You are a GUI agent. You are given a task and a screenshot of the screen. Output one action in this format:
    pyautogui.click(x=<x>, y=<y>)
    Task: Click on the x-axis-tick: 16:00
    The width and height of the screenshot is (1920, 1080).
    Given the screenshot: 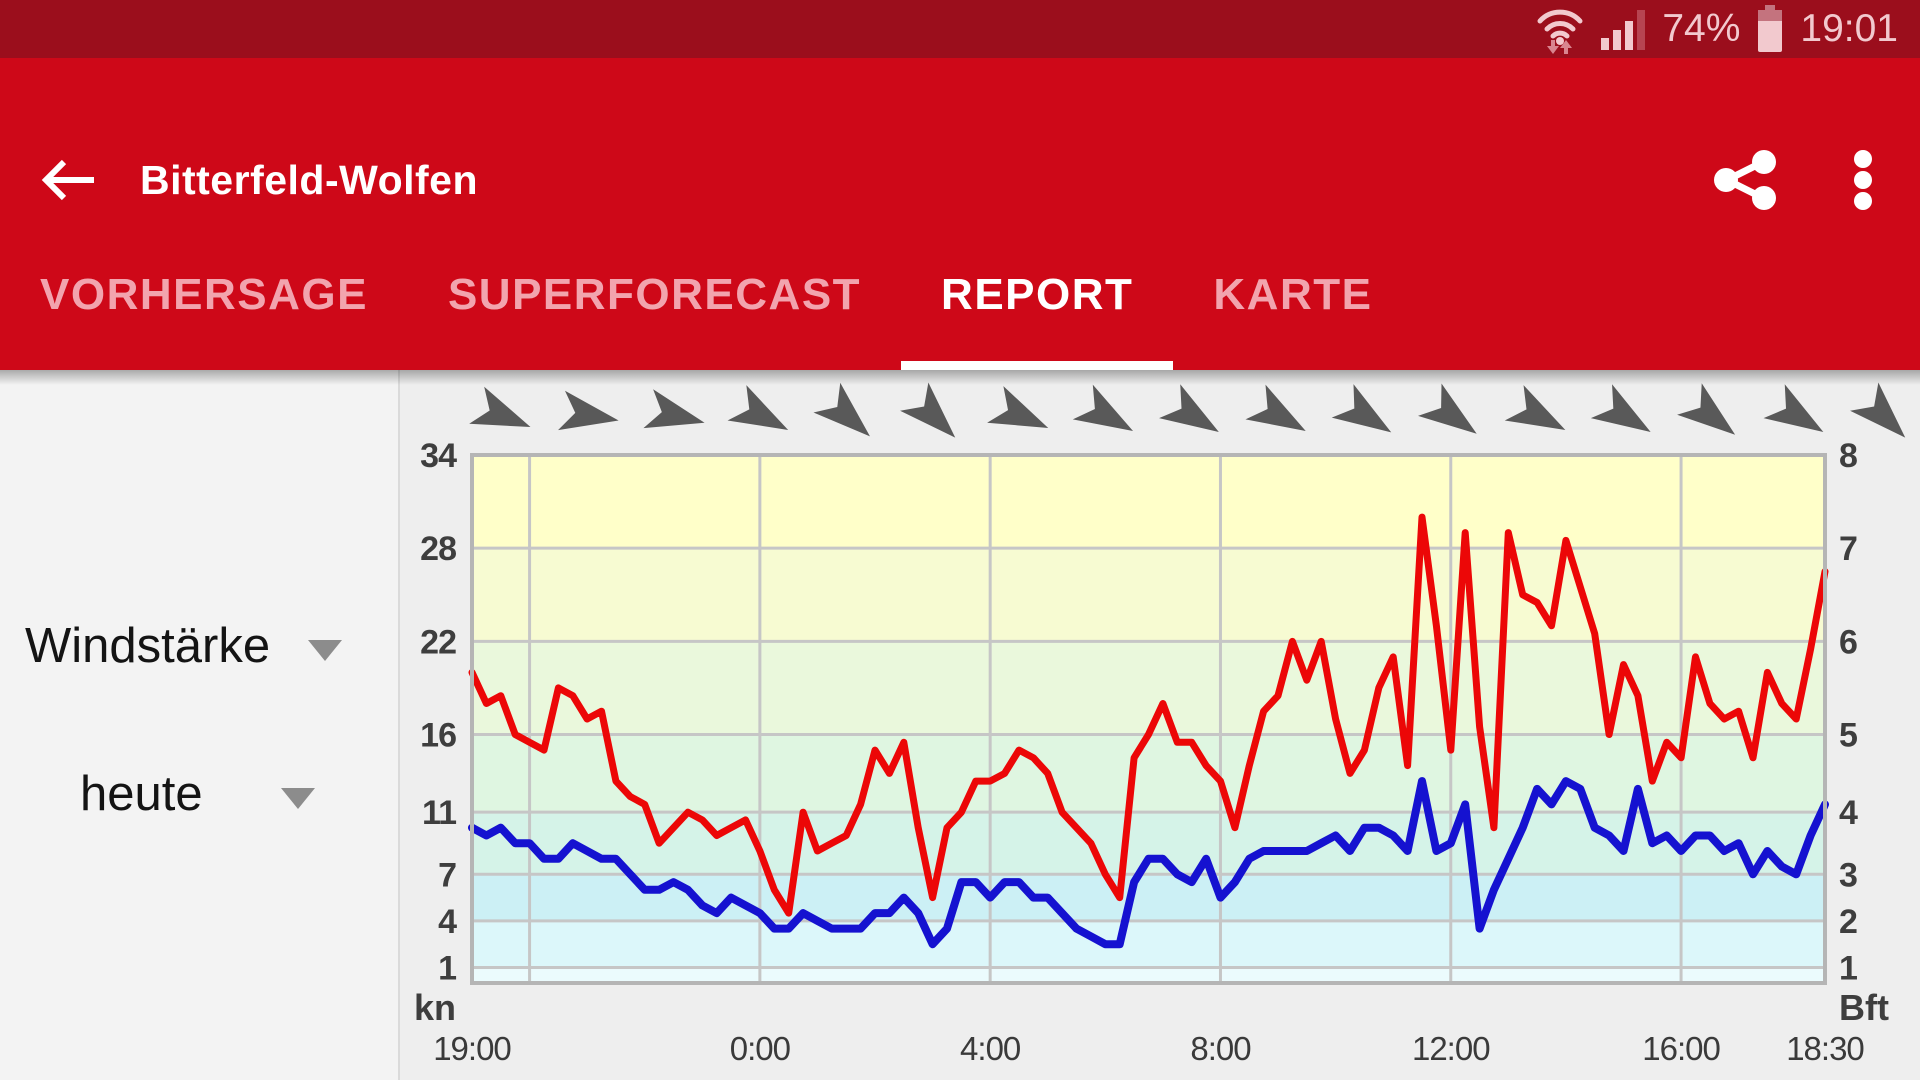 What is the action you would take?
    pyautogui.click(x=1681, y=1048)
    